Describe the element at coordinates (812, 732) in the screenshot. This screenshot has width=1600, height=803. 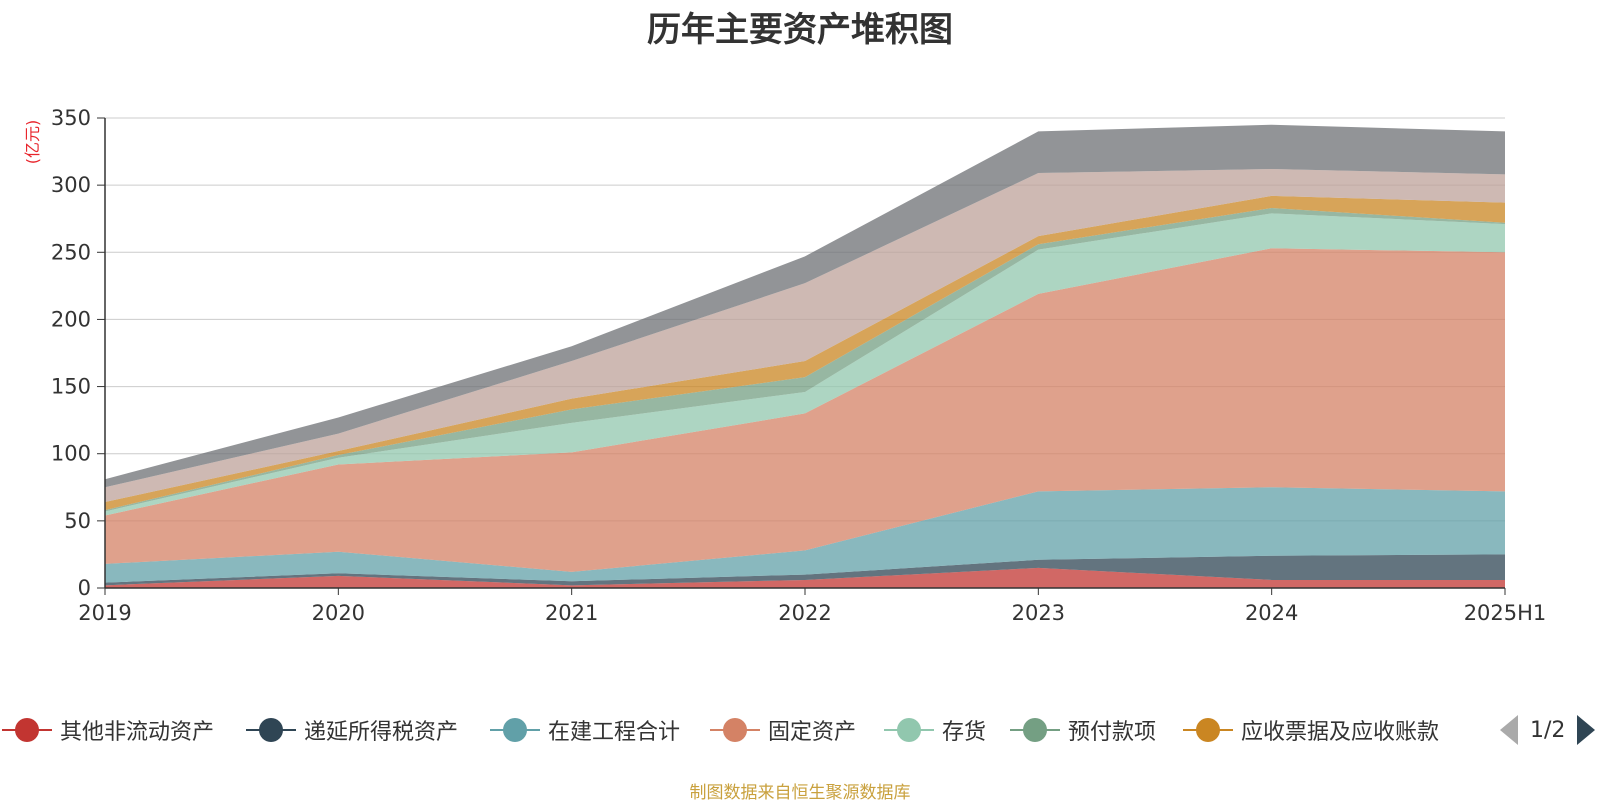
I see `legend-label: 固定资产` at that location.